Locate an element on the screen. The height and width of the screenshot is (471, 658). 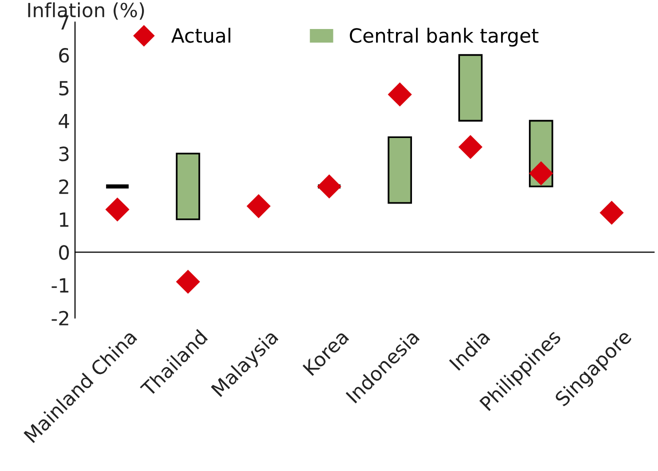
legend-label: Central bank target is located at coordinates (444, 37).